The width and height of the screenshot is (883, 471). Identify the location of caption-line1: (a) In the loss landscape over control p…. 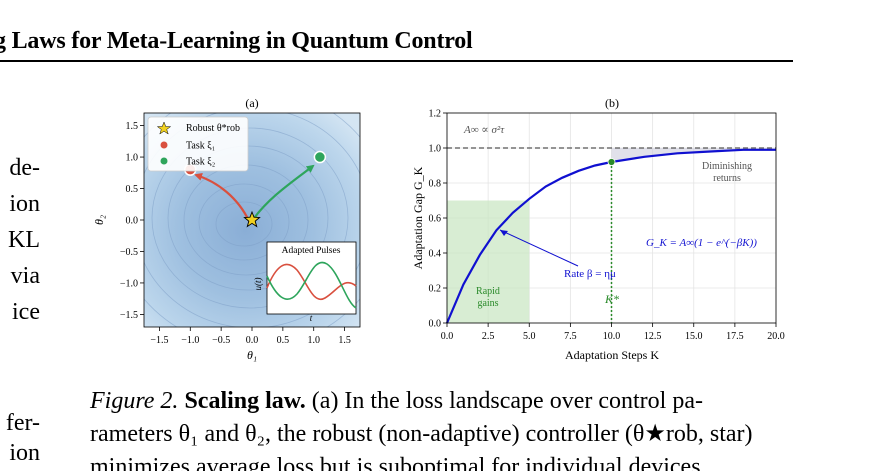
(507, 401).